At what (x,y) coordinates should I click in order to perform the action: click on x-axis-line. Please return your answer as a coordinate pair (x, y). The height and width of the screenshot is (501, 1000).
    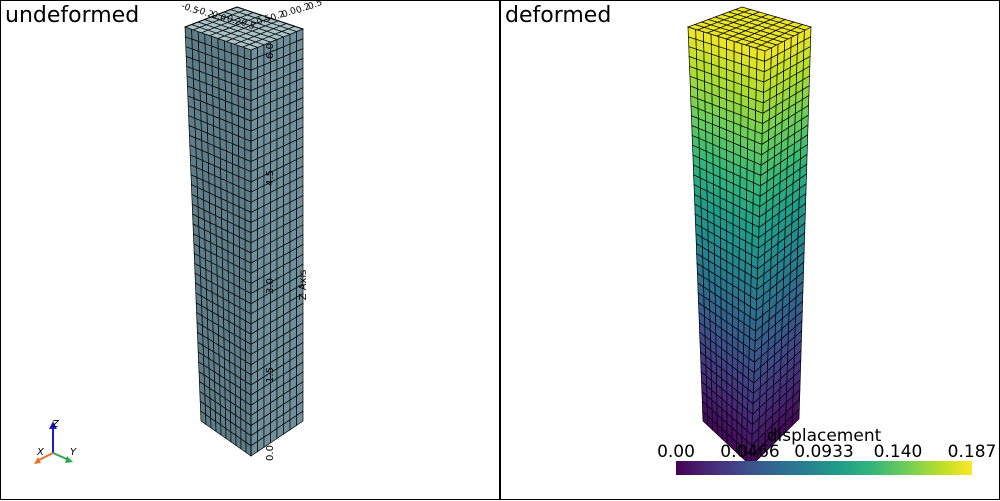
    Looking at the image, I should click on (211, 17).